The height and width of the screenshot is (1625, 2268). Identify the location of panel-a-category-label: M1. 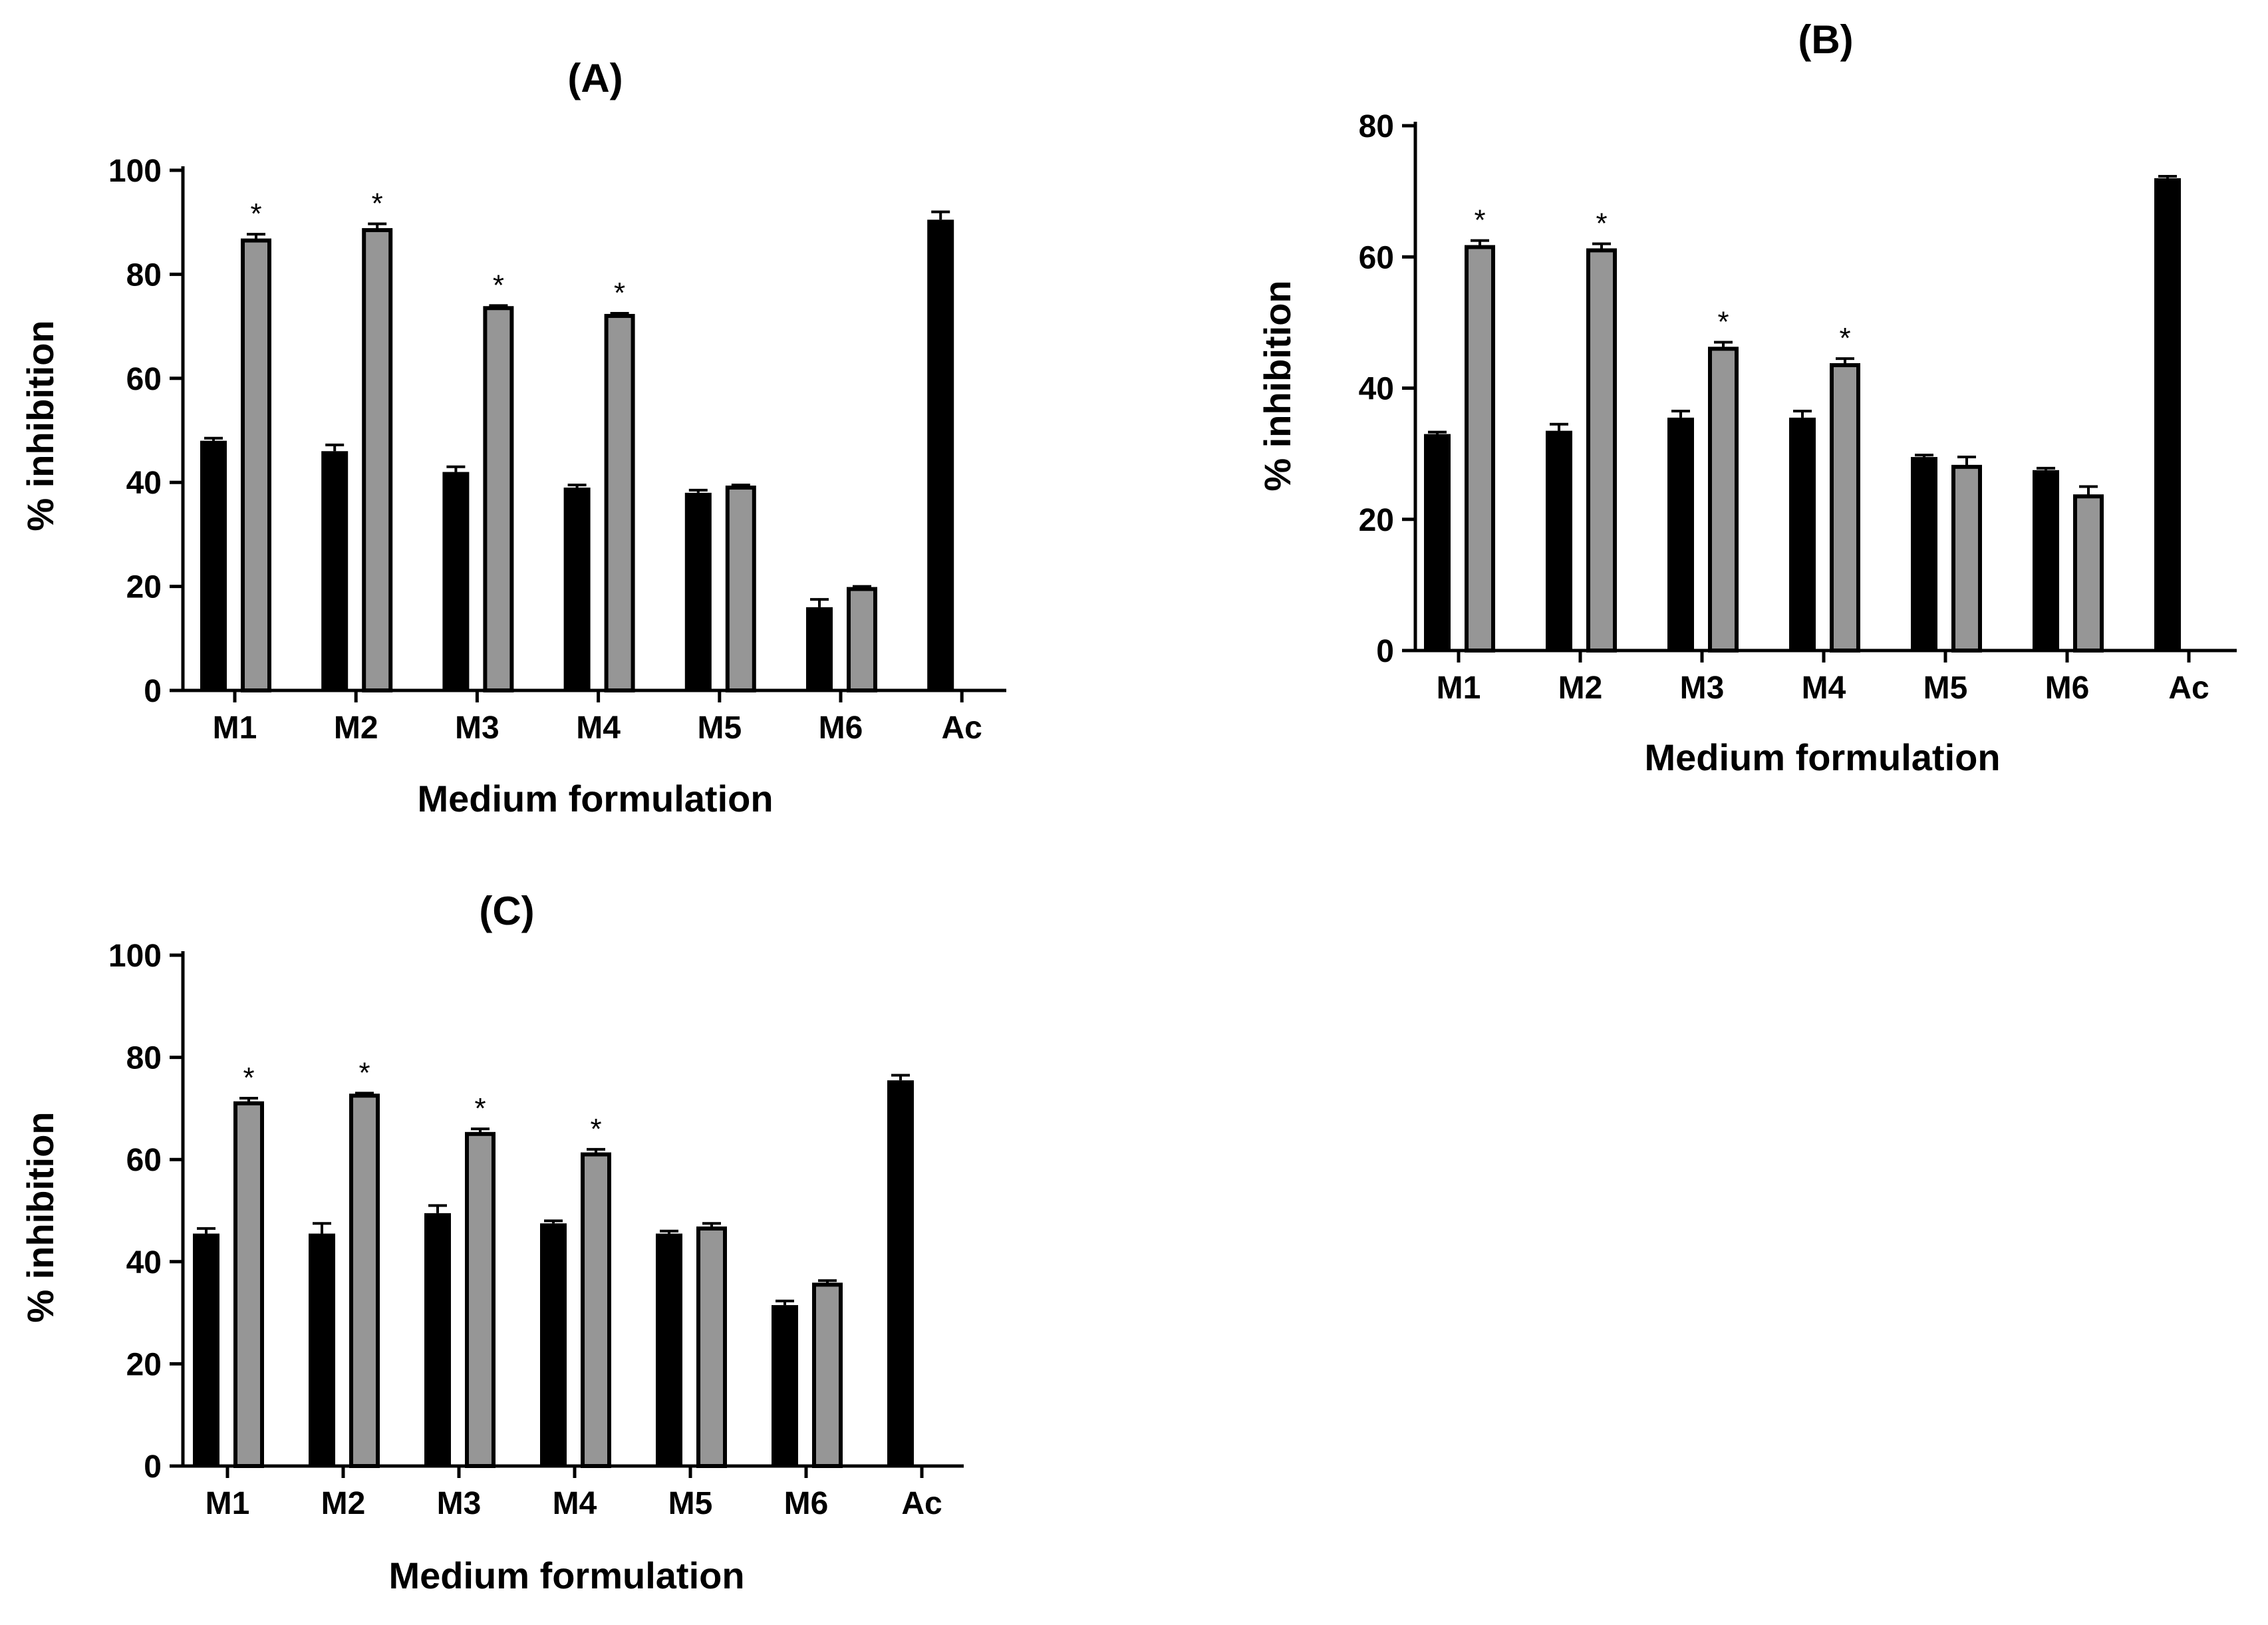
(235, 728).